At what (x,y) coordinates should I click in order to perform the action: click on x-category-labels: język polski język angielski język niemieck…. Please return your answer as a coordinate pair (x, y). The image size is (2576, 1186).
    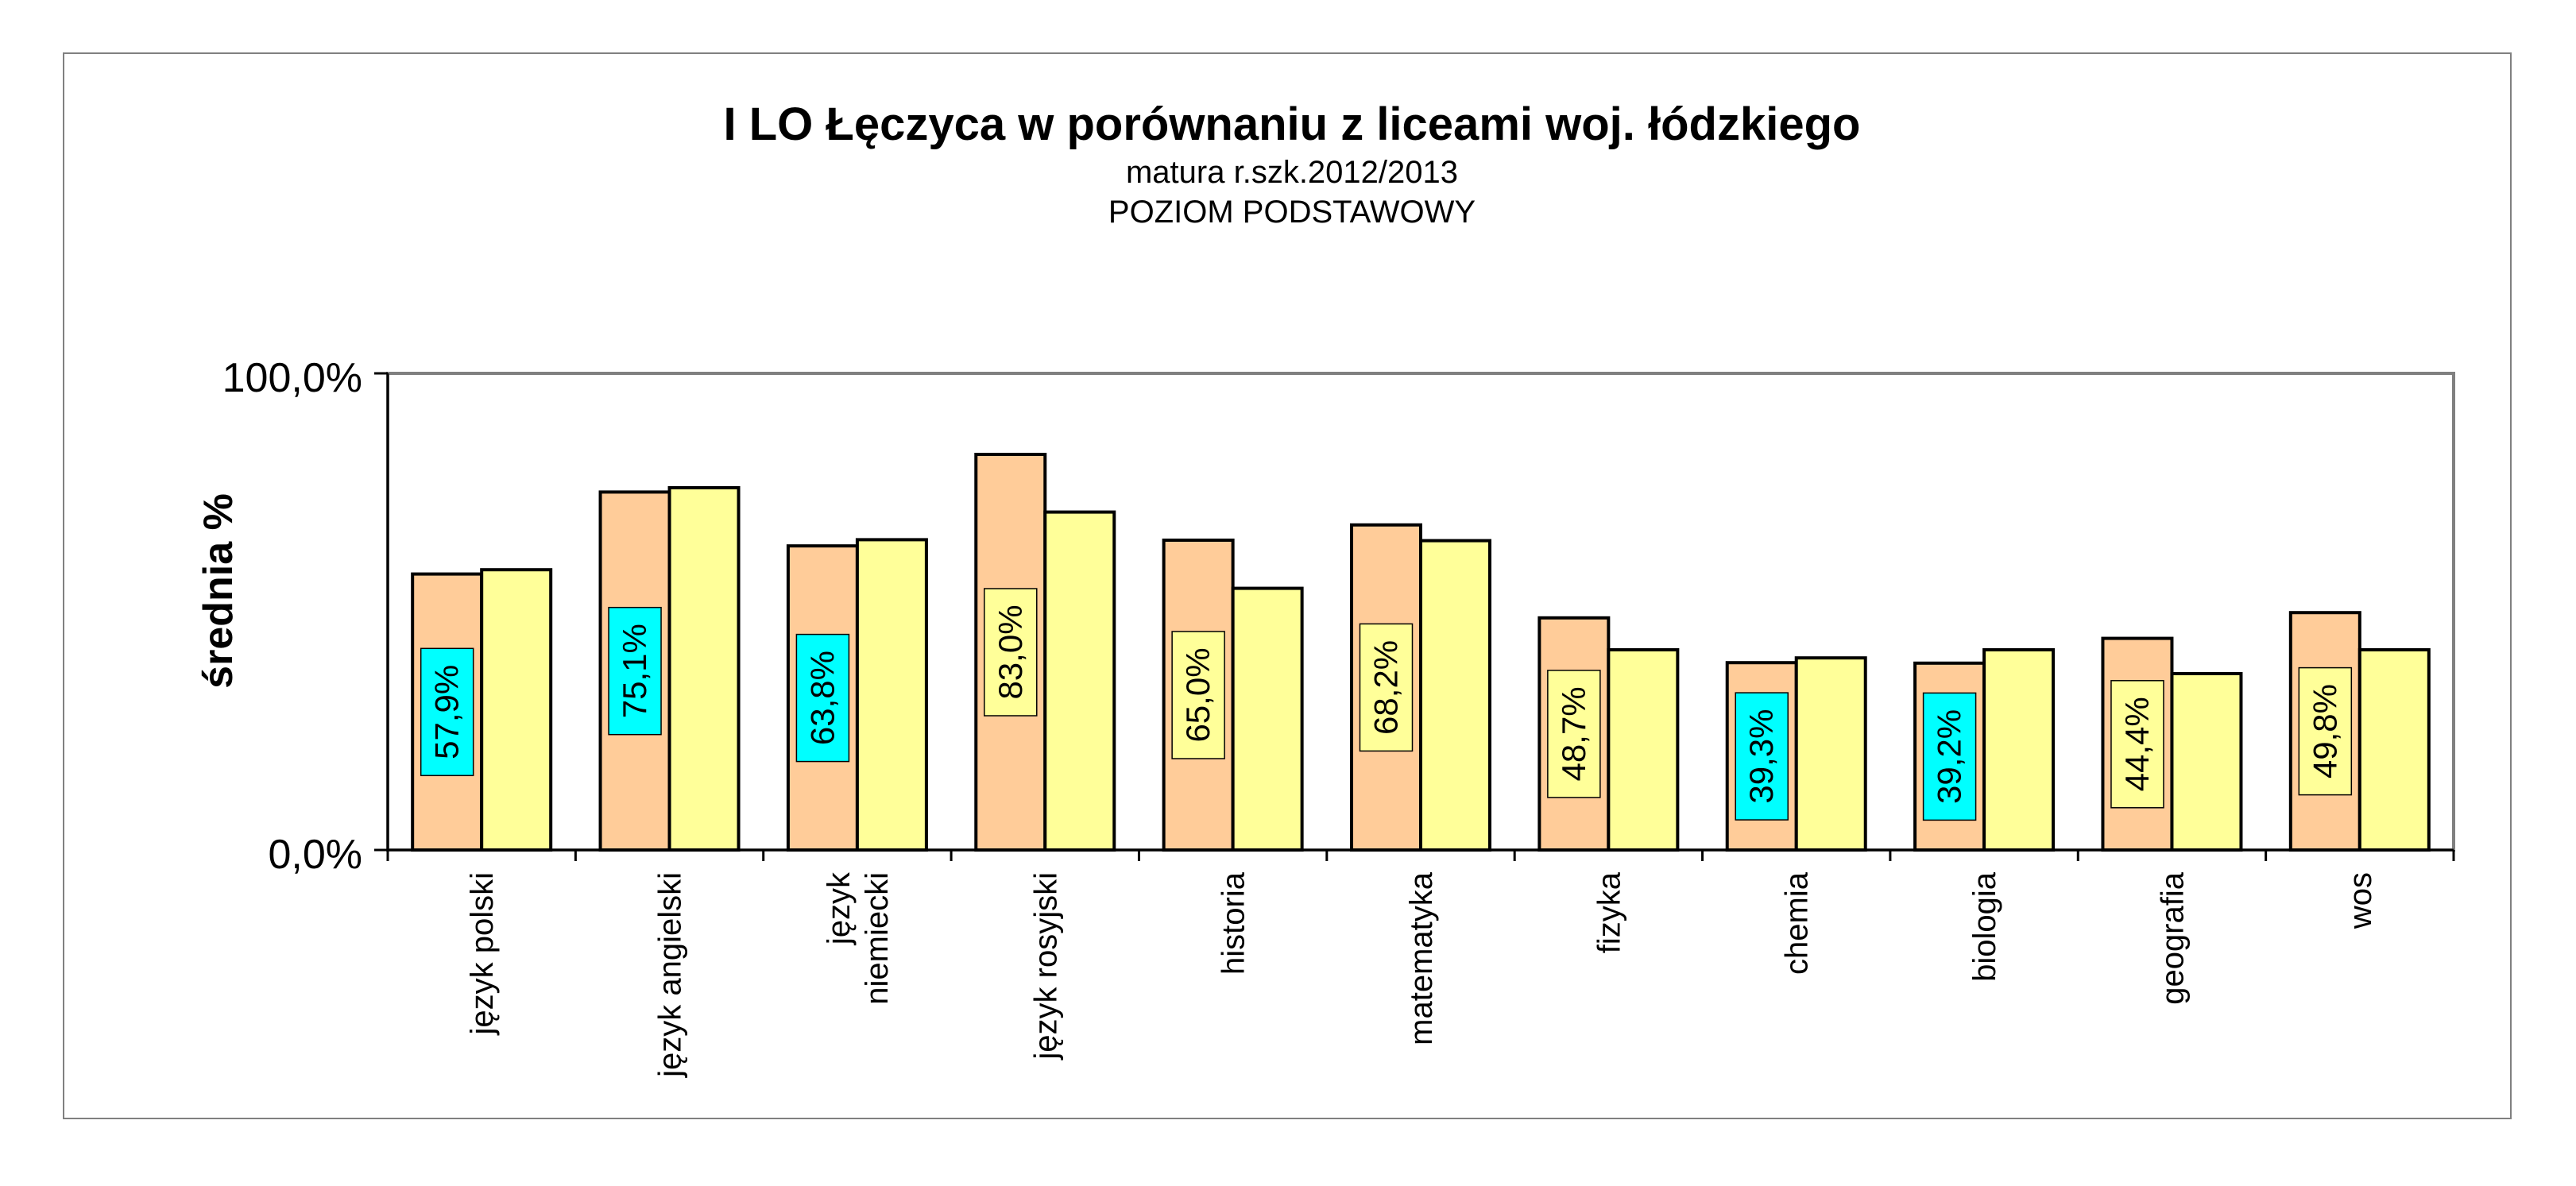
    Looking at the image, I should click on (1421, 975).